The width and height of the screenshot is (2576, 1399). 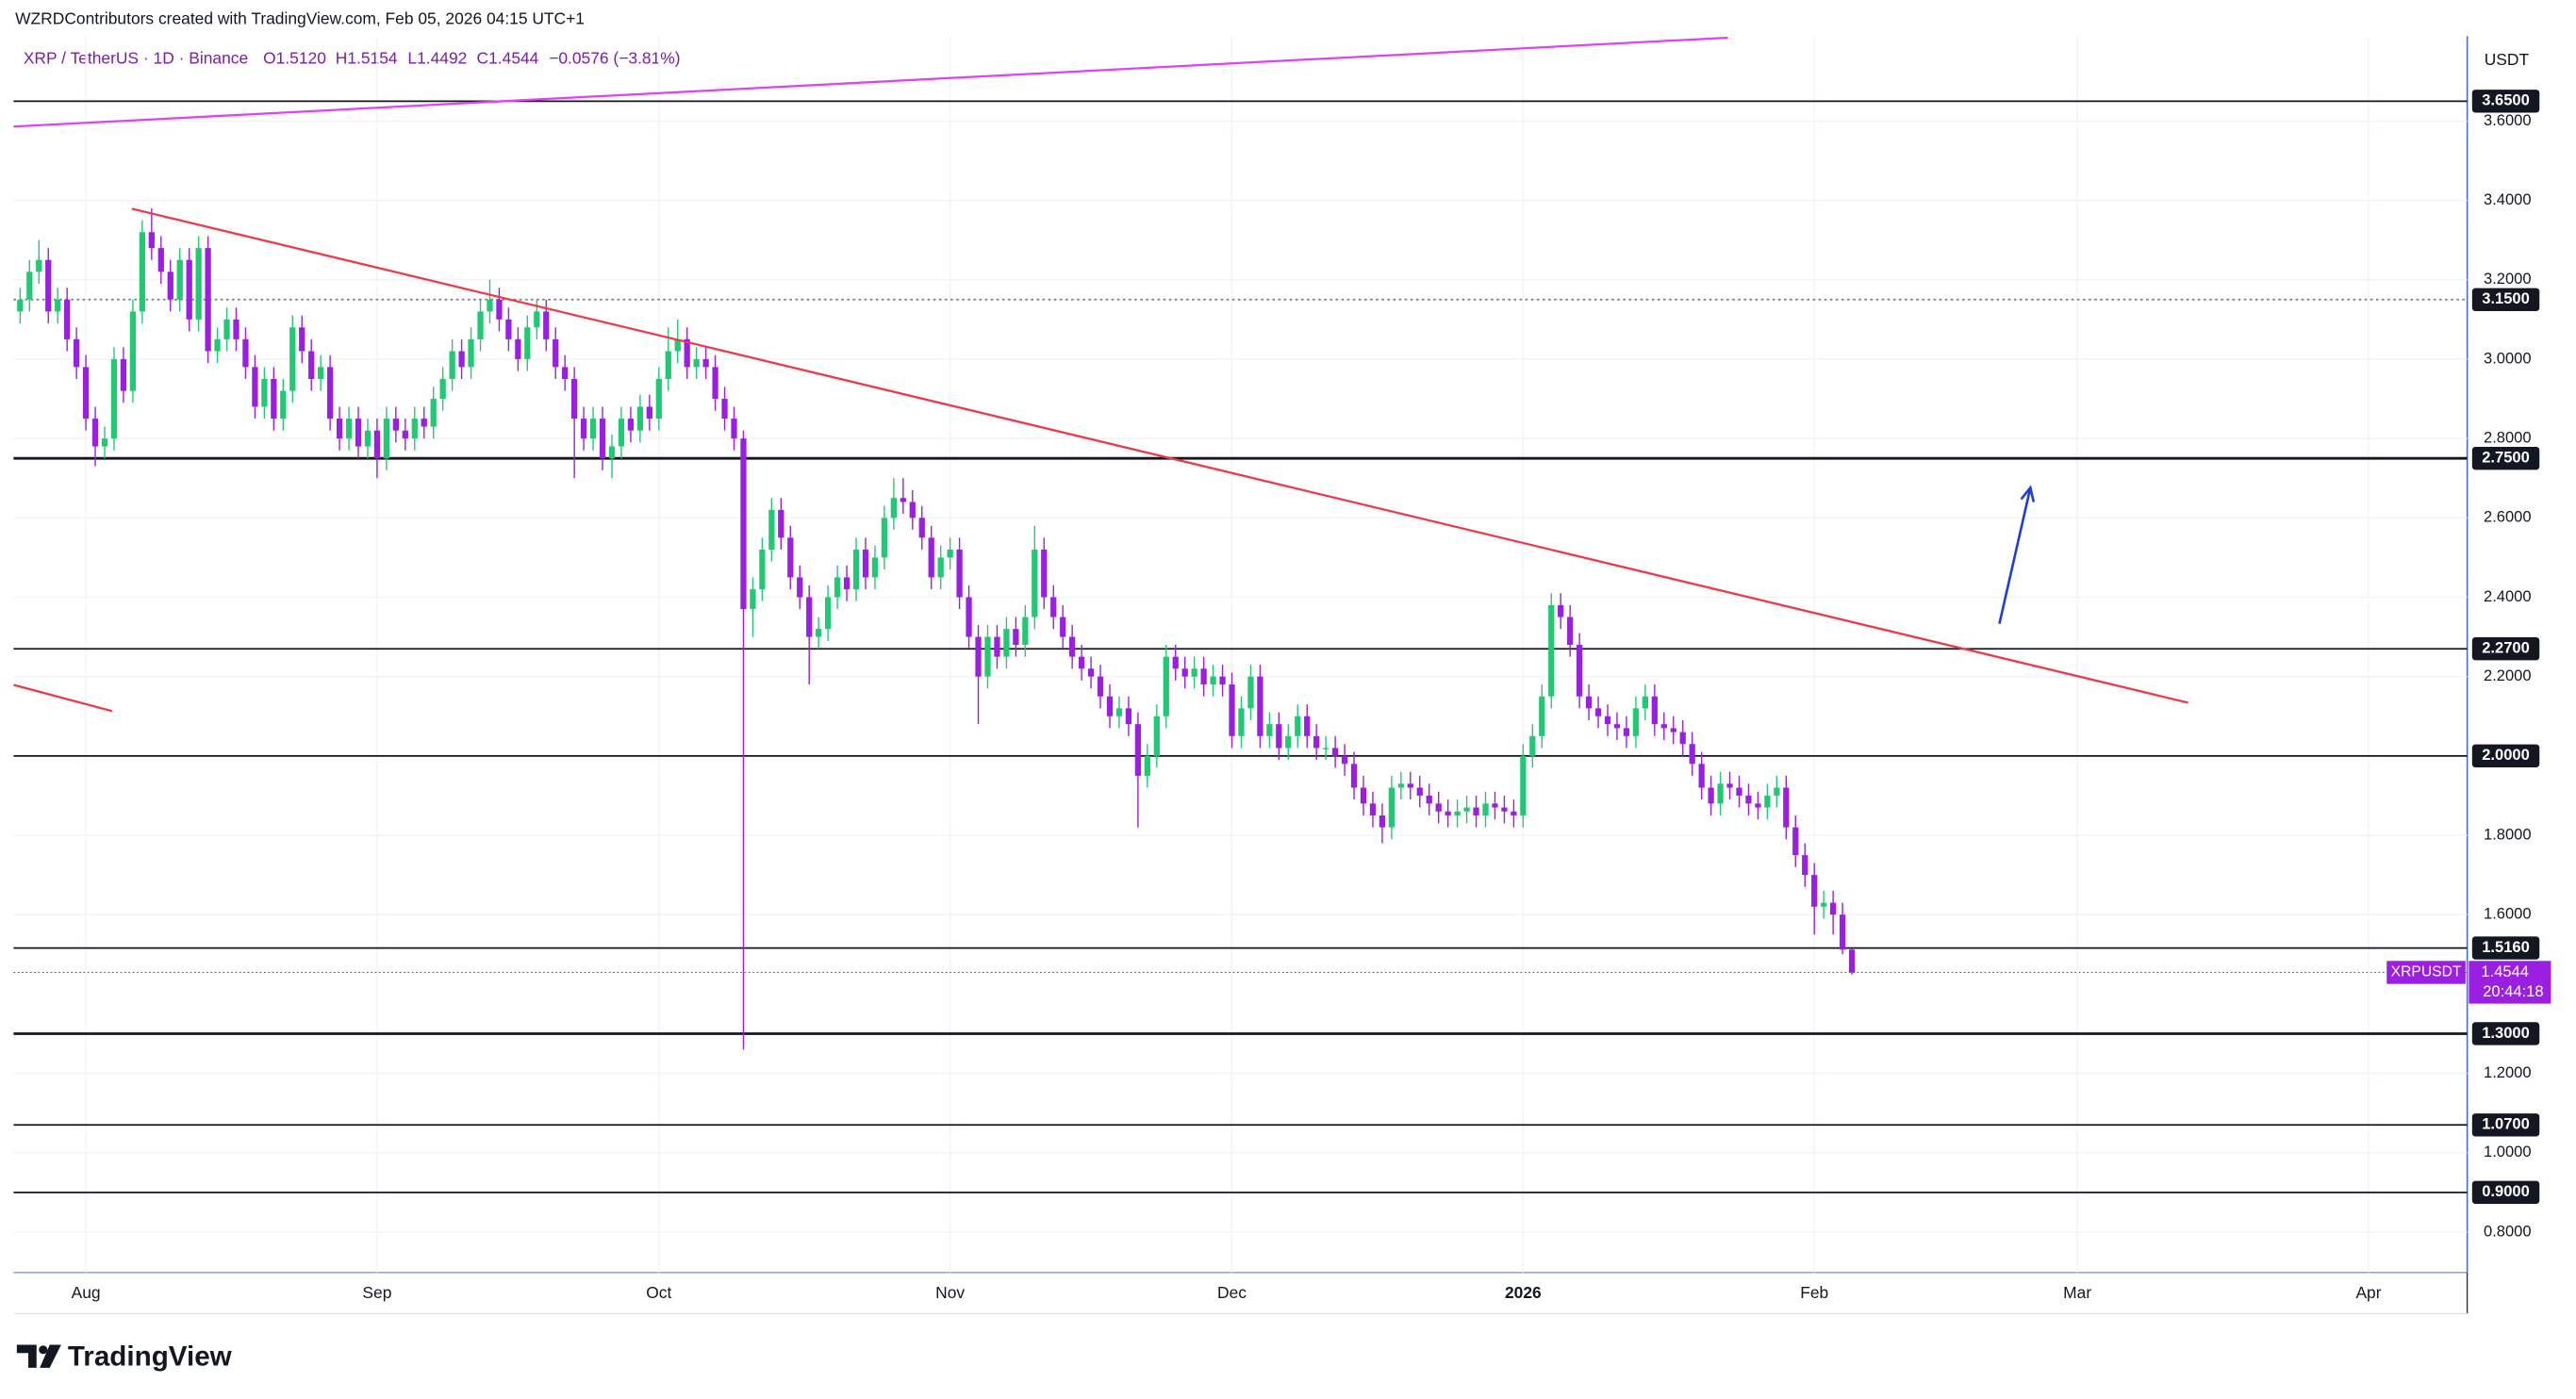 What do you see at coordinates (136, 57) in the screenshot?
I see `legend-symbol: XRP / TetherUS · 1D · Binance` at bounding box center [136, 57].